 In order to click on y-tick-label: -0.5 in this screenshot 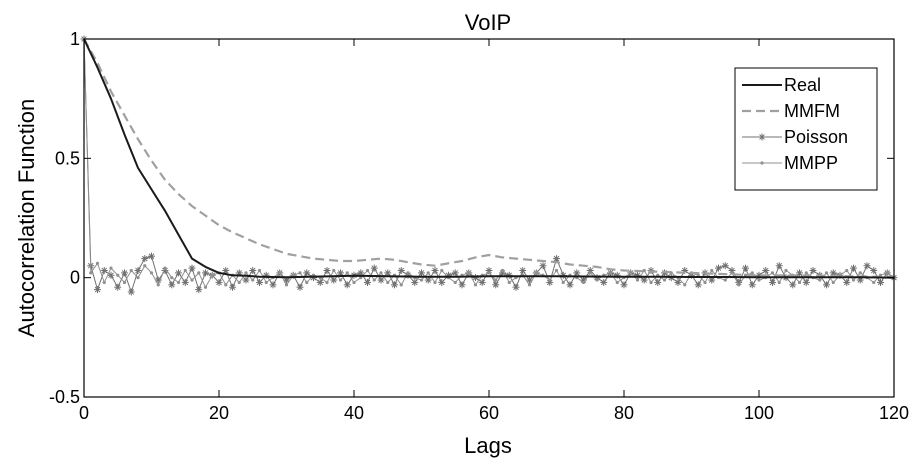, I will do `click(64, 397)`.